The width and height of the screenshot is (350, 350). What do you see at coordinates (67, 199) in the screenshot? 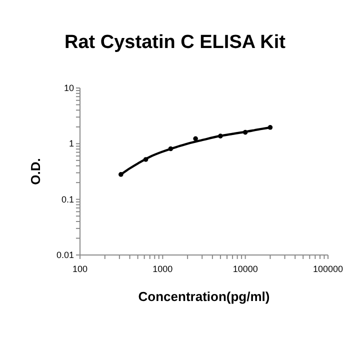
I see `y-tick-label: 0.1` at bounding box center [67, 199].